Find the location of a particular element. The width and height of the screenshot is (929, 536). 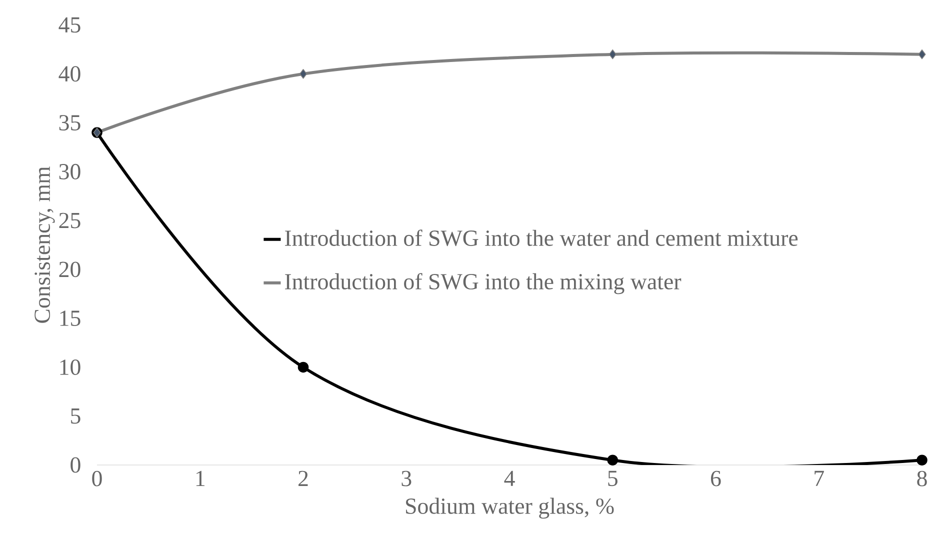

x-tick-label: 8 is located at coordinates (922, 478).